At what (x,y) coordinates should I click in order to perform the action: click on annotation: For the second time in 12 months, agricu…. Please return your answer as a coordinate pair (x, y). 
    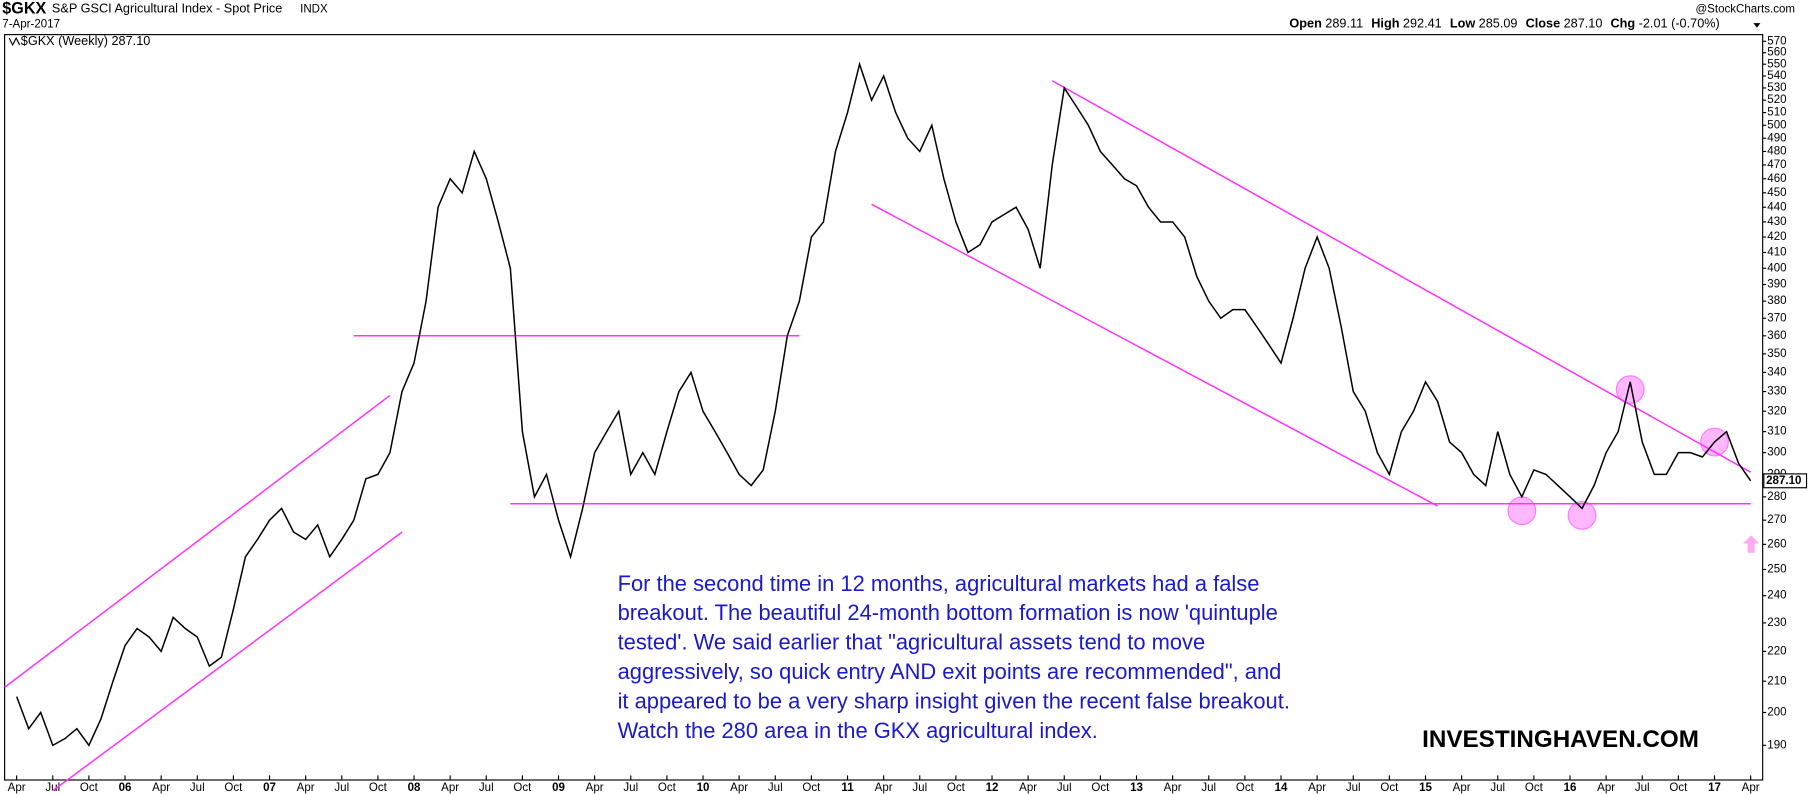
    Looking at the image, I should click on (954, 657).